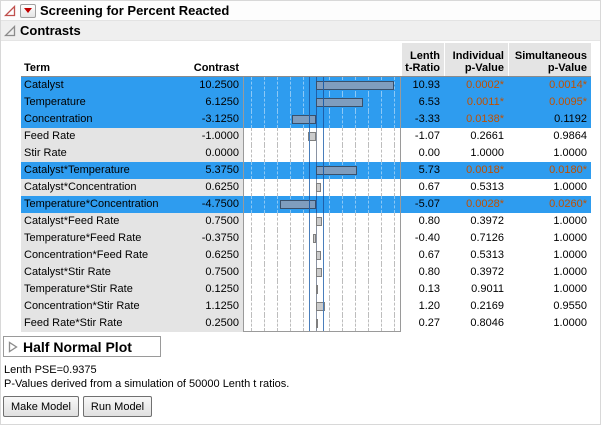 The width and height of the screenshot is (601, 425). Describe the element at coordinates (208, 119) in the screenshot. I see `contrast-cell: -3.1250` at that location.